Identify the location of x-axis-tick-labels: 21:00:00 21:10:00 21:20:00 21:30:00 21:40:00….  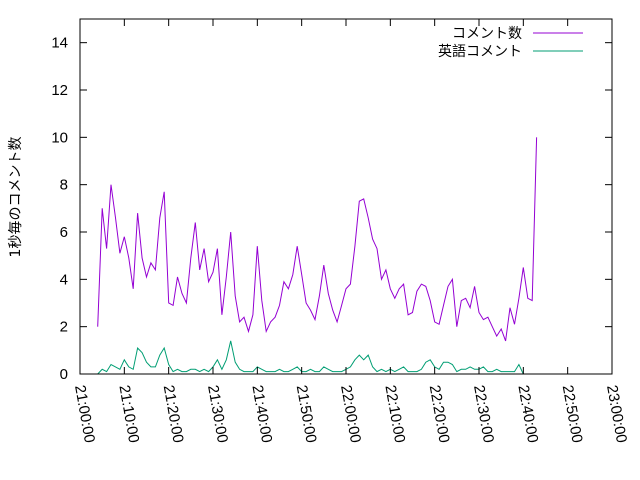
(350, 414).